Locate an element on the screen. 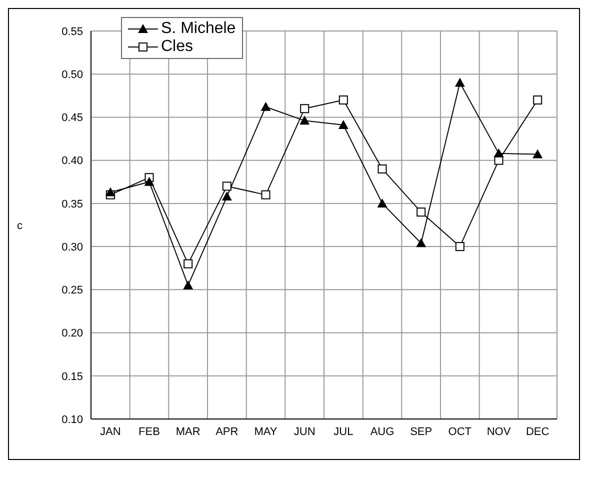  y-tick-label: 0.55 is located at coordinates (72, 32).